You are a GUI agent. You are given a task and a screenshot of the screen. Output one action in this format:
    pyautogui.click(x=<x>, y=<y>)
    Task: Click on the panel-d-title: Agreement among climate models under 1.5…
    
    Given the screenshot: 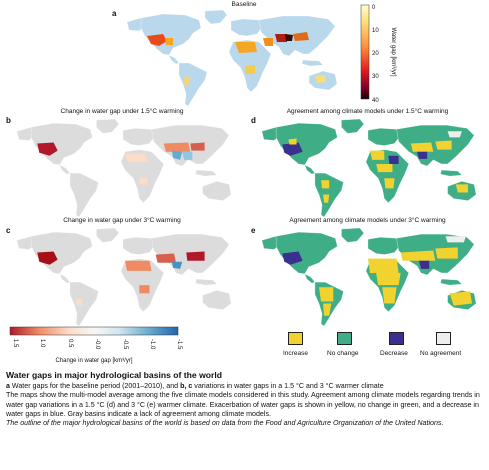 What is the action you would take?
    pyautogui.click(x=367, y=111)
    